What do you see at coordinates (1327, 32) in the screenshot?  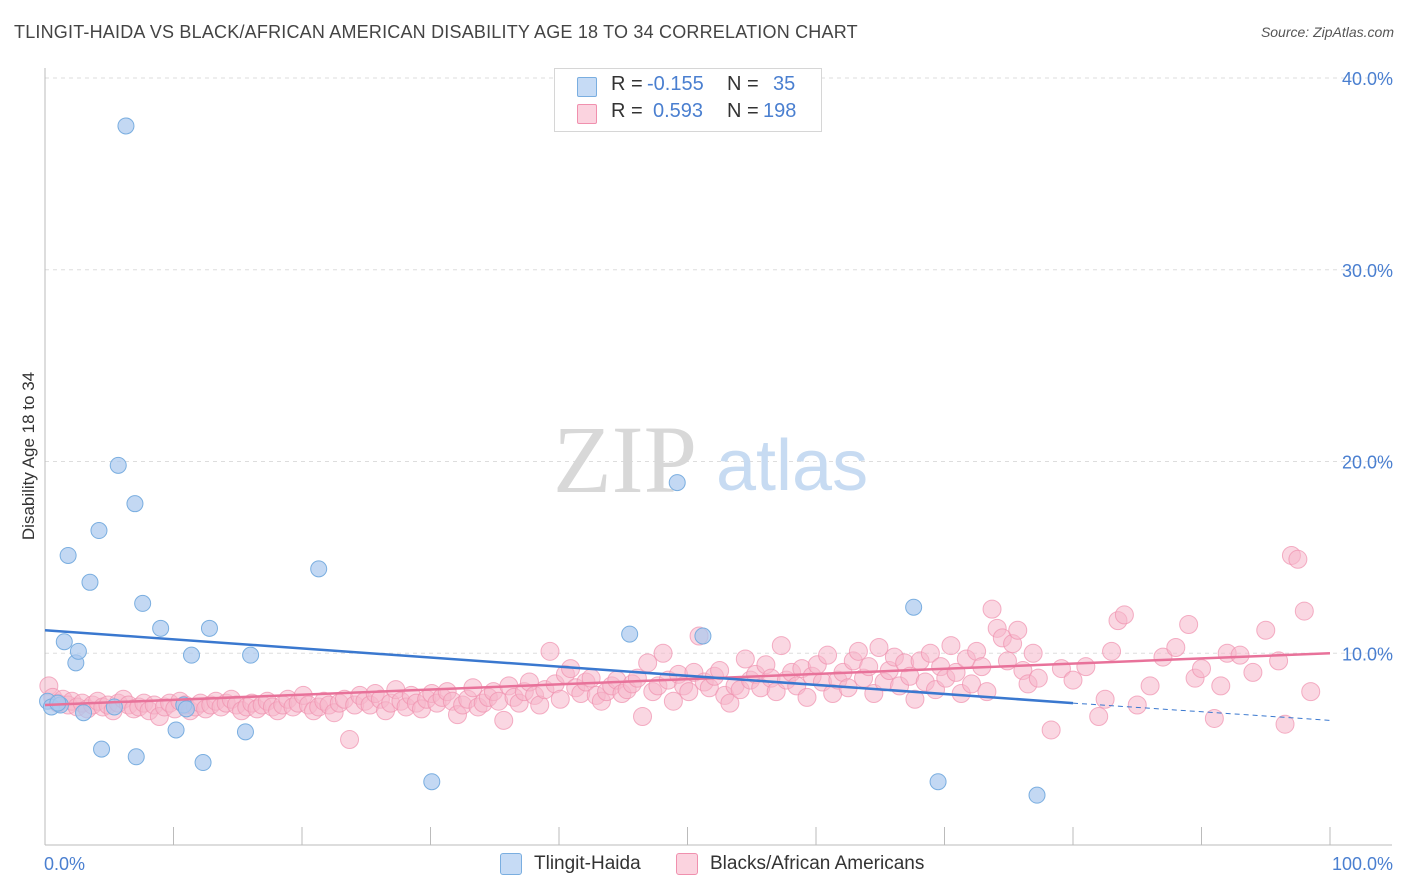 I see `source-label: Source: ZipAtlas.com` at bounding box center [1327, 32].